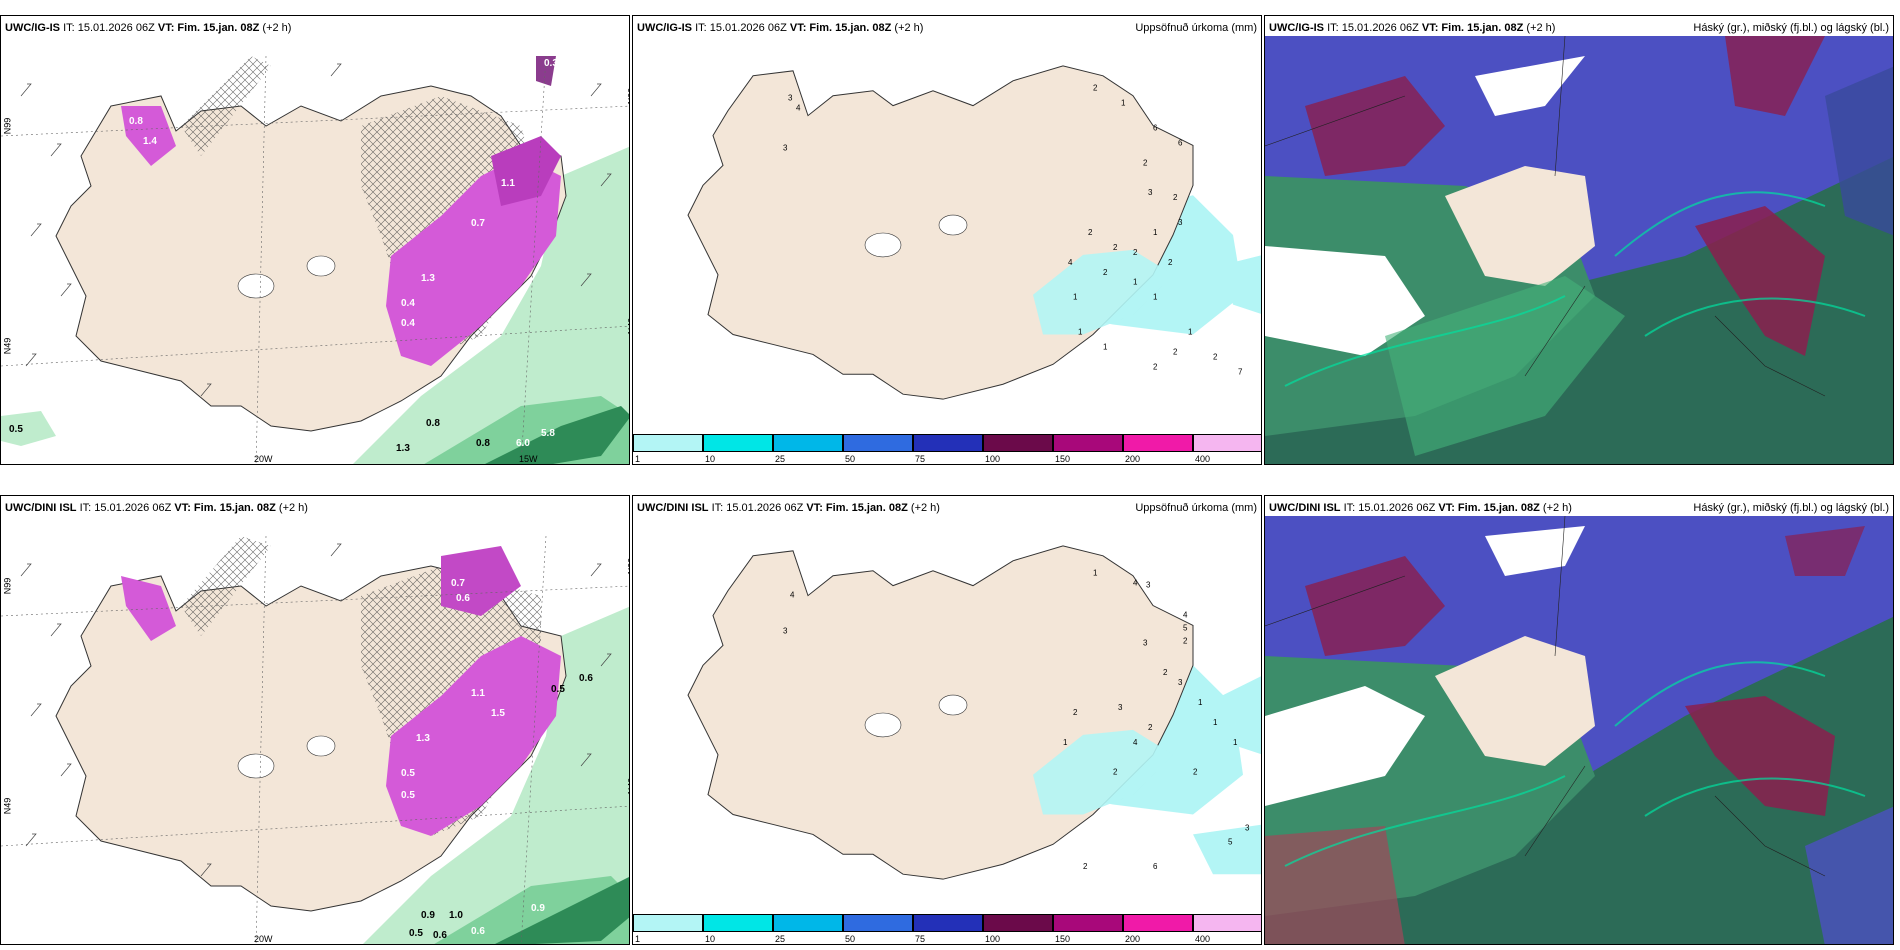 This screenshot has width=1900, height=950. I want to click on precip-label: 0.3, so click(551, 63).